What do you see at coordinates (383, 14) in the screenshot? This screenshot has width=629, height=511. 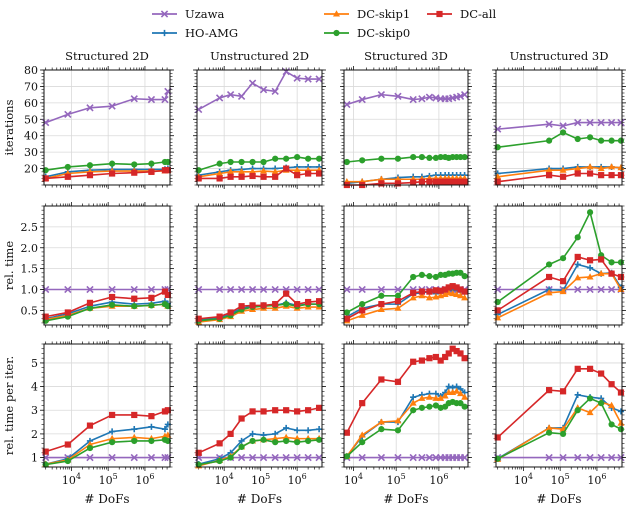 I see `legend-label: DC-skip1` at bounding box center [383, 14].